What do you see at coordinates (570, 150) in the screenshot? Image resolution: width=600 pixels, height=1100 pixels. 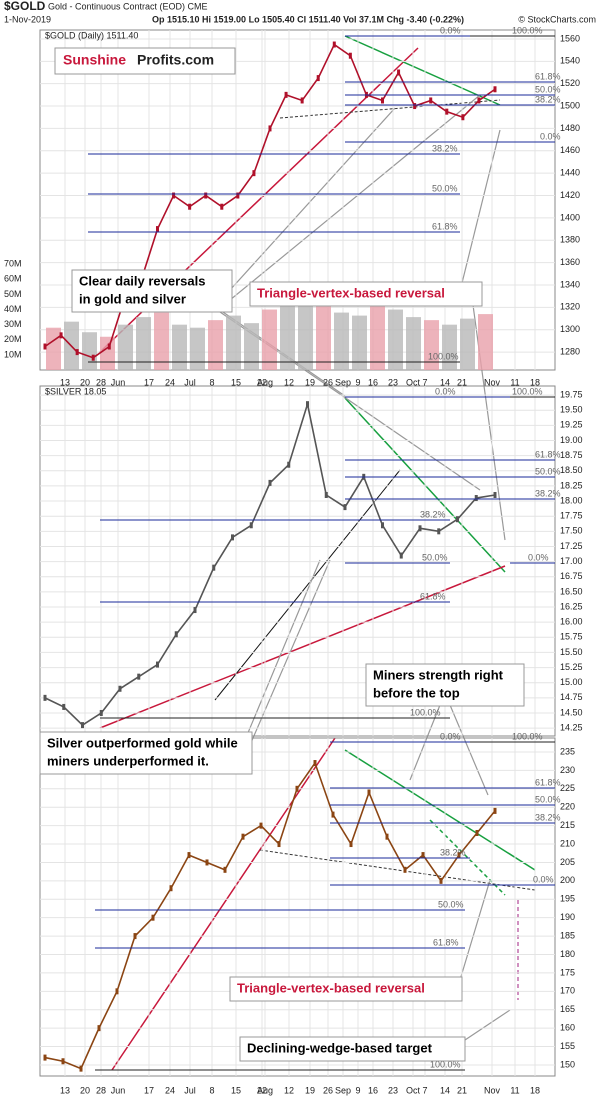 I see `y-tick-label: 1460` at bounding box center [570, 150].